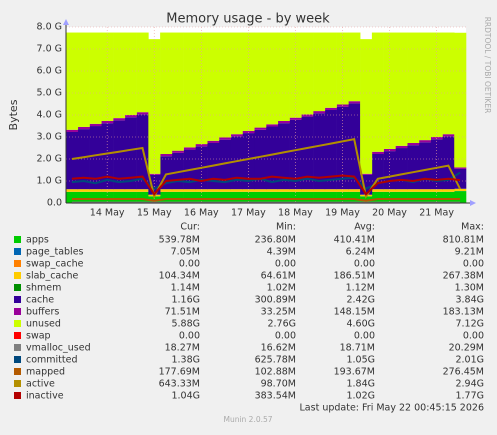  I want to click on legend-stat: 1.77G, so click(469, 396).